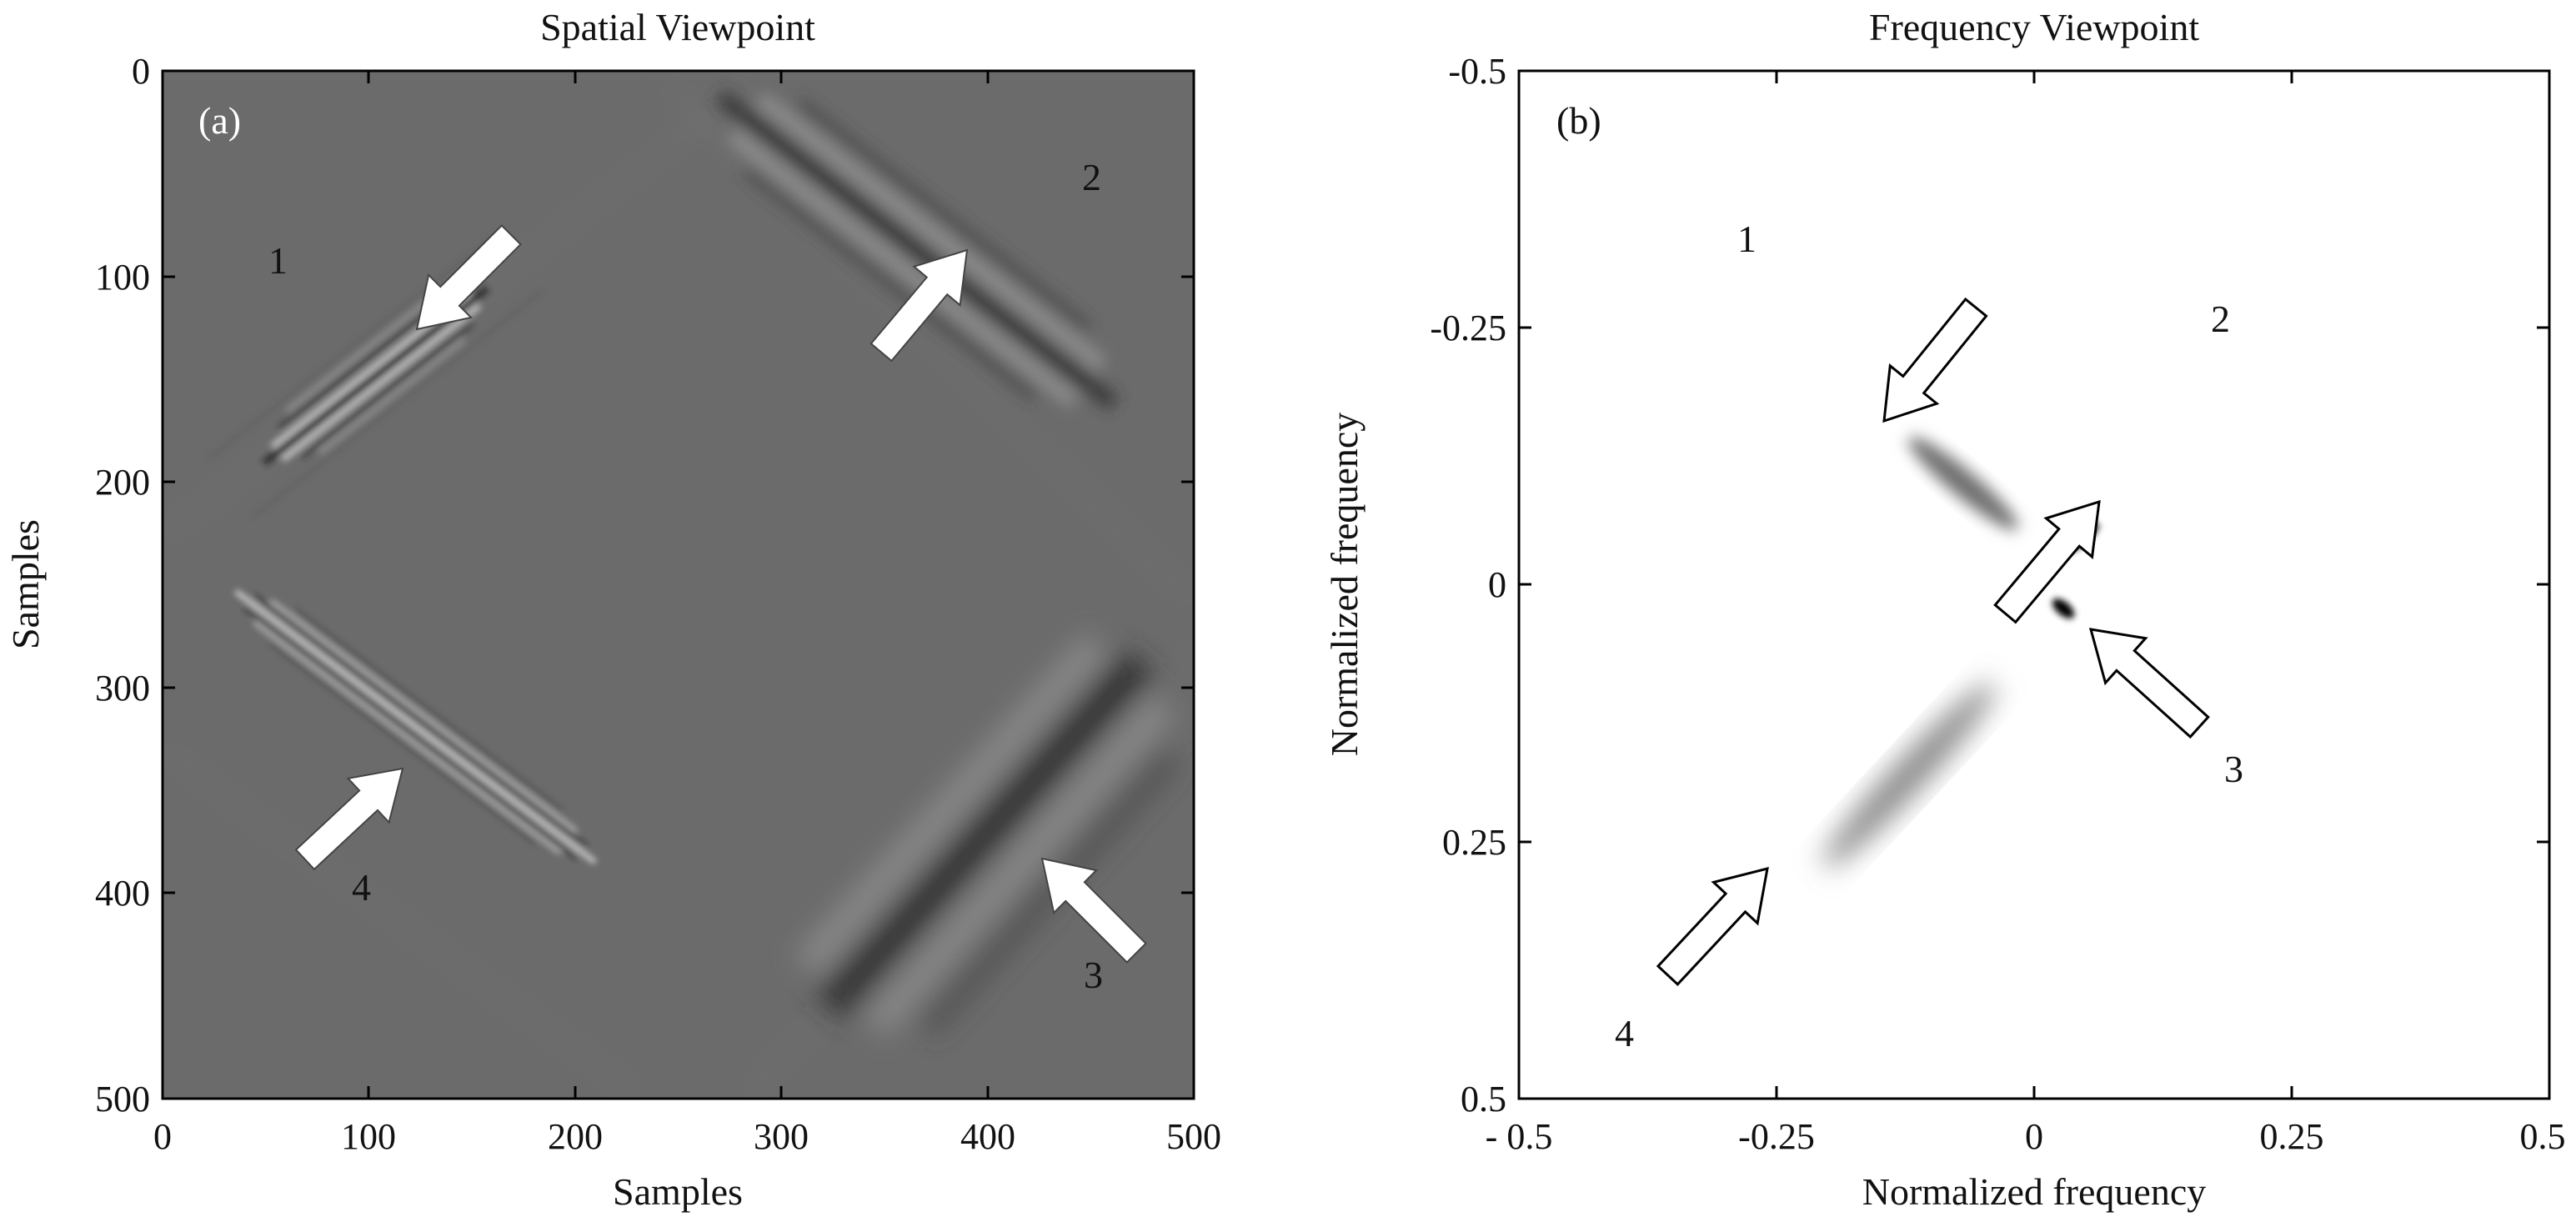 The width and height of the screenshot is (2576, 1227). What do you see at coordinates (25, 584) in the screenshot?
I see `panel-a-ylabel: Samples` at bounding box center [25, 584].